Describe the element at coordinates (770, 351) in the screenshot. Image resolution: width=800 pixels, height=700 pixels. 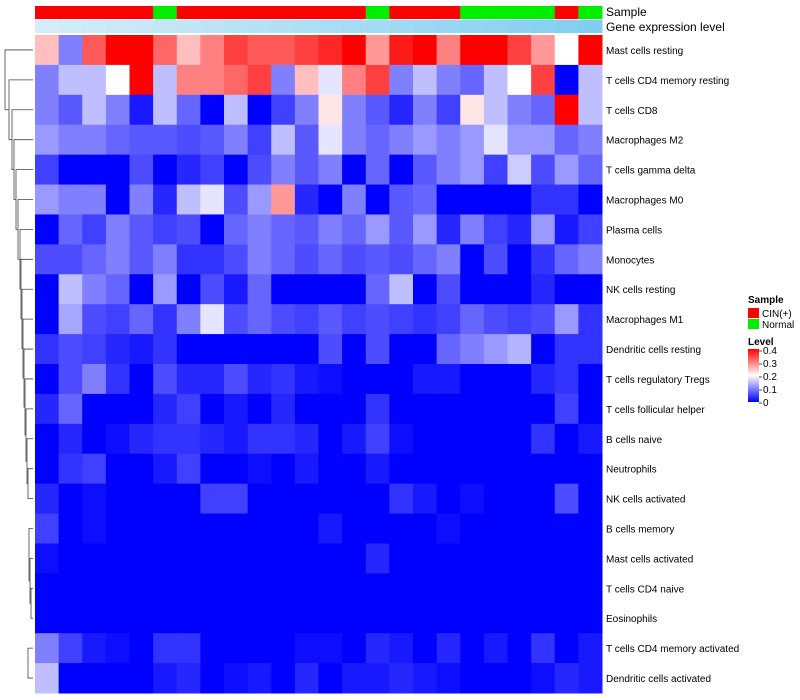
I see `level-tick-label: 0.4` at that location.